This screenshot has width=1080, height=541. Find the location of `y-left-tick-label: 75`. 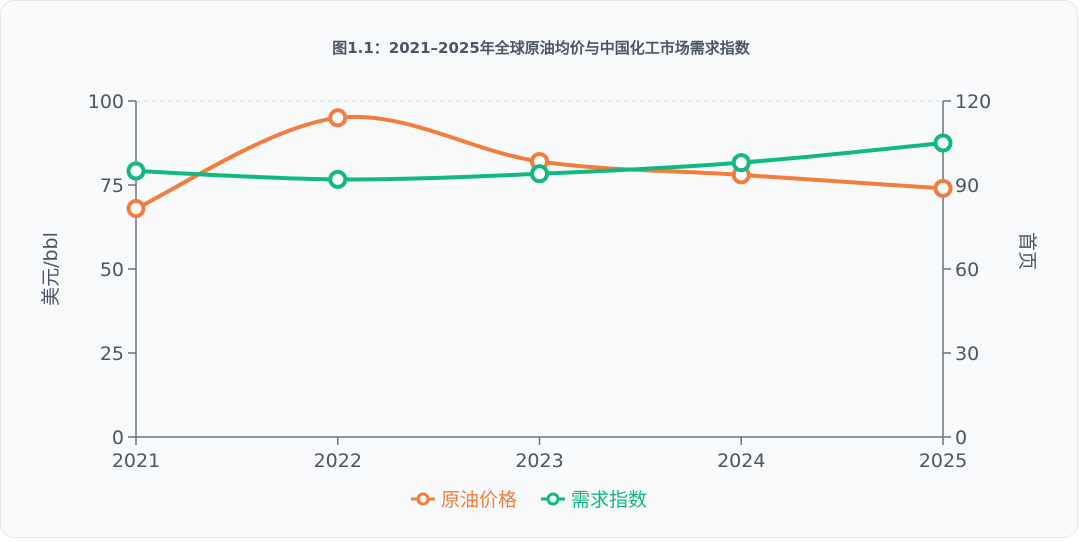

y-left-tick-label: 75 is located at coordinates (112, 186).